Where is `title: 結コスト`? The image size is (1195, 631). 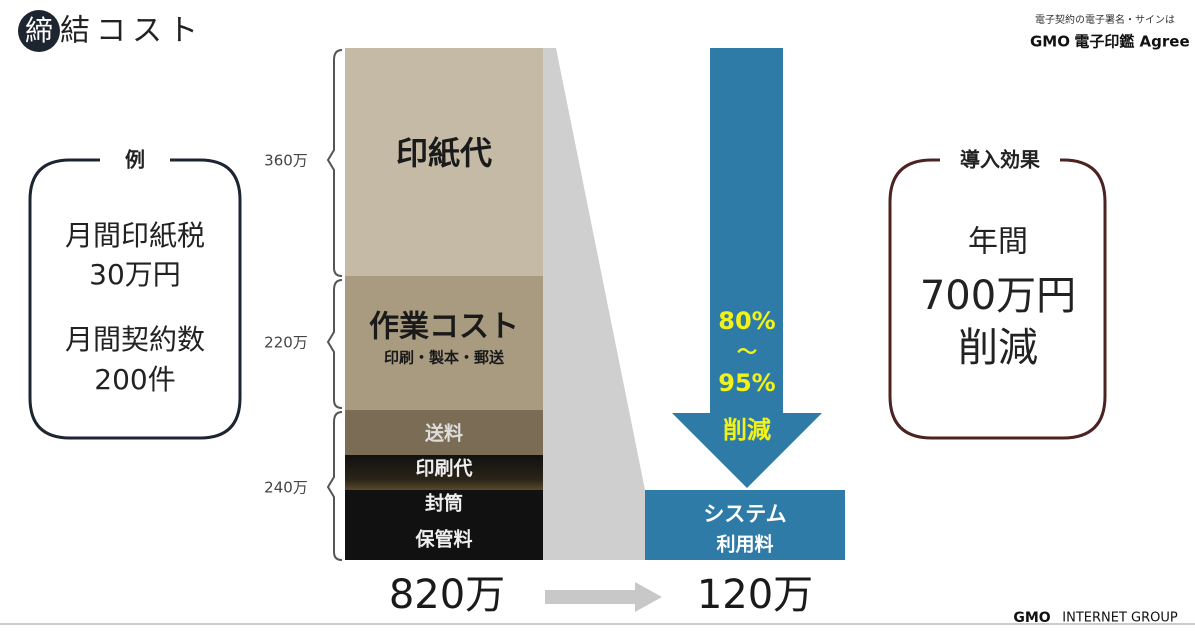
title: 結コスト is located at coordinates (132, 31).